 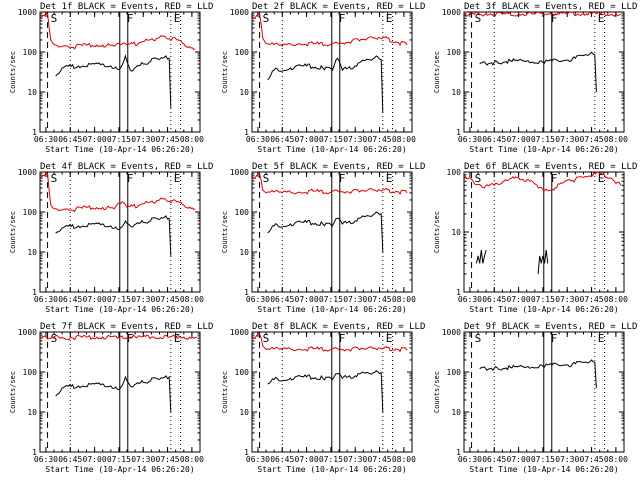 What do you see at coordinates (126, 327) in the screenshot?
I see `panel-title: Det 7f BLACK = Events, RED = LLD` at bounding box center [126, 327].